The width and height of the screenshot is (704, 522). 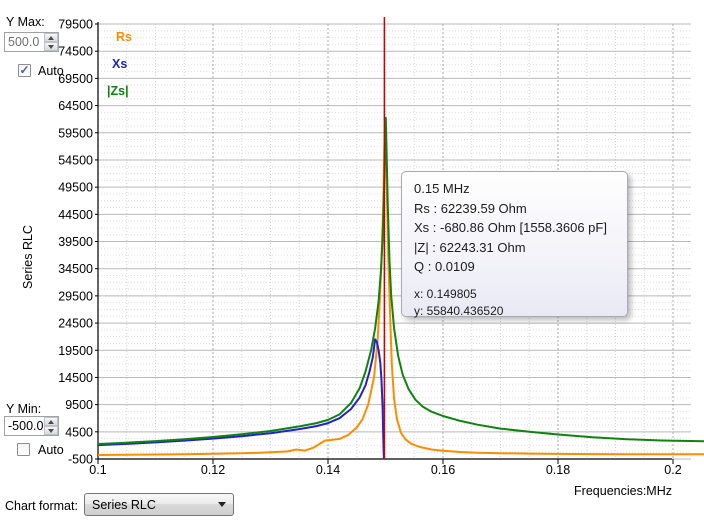 I want to click on svg-text: 49500, so click(x=75, y=188).